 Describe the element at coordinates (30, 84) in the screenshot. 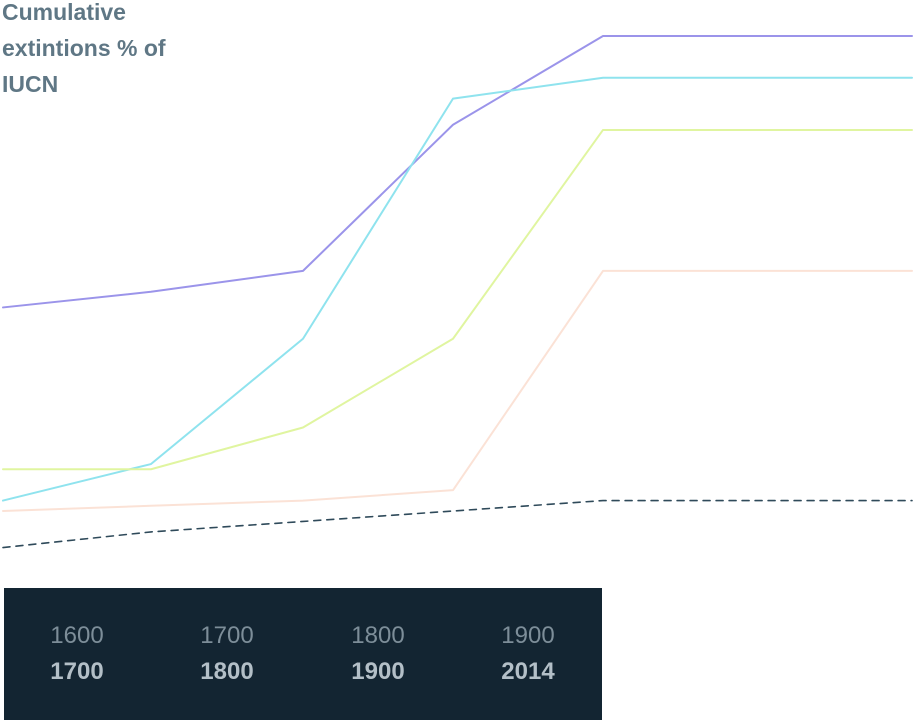

I see `chart-title-line-3: IUCN` at that location.